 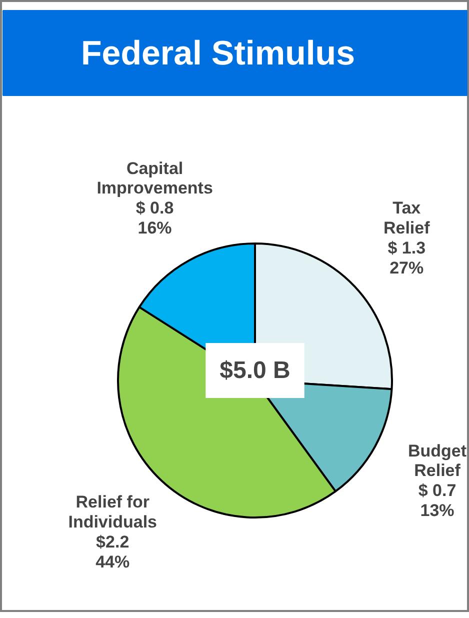 What do you see at coordinates (155, 218) in the screenshot?
I see `data-label: $ 0.8 16%` at bounding box center [155, 218].